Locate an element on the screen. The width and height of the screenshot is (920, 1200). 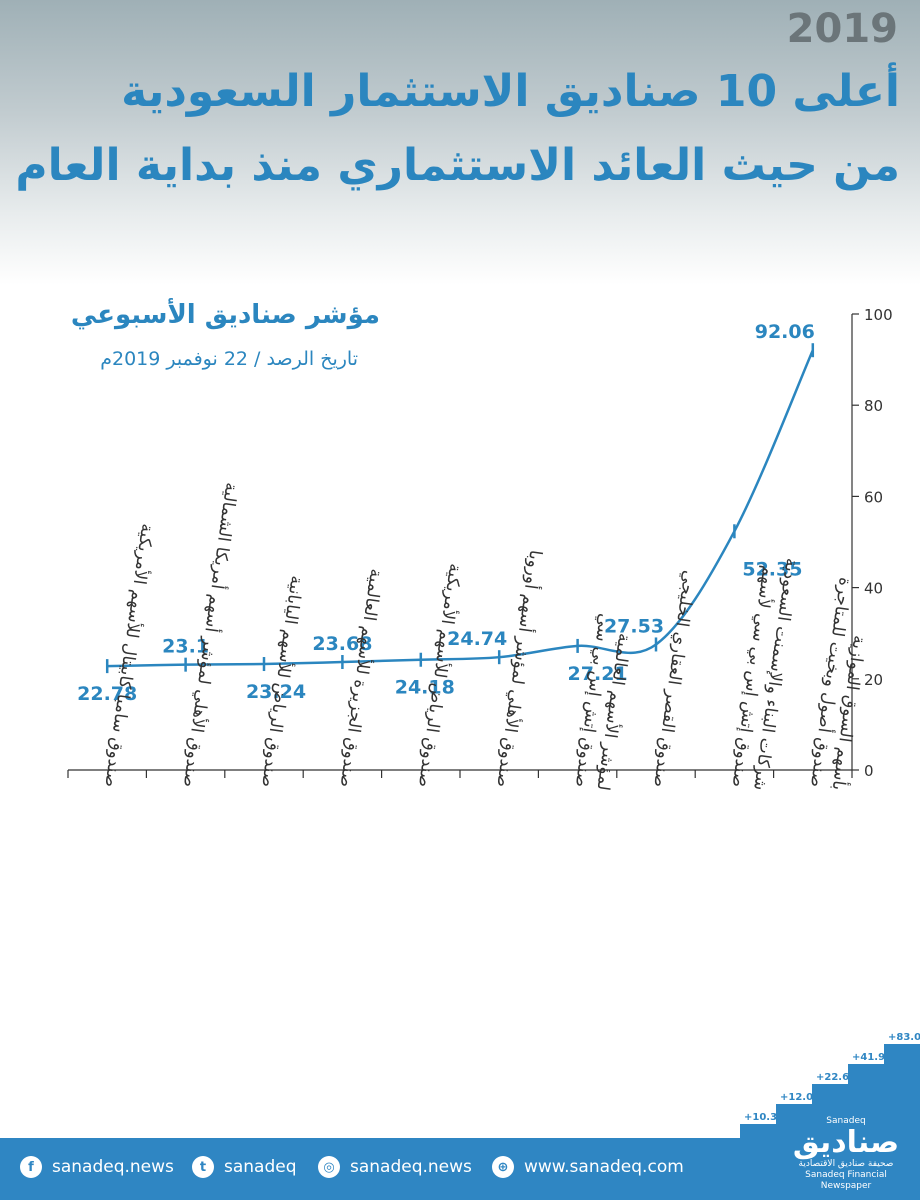
data-label: 27.21 is located at coordinates (598, 674).